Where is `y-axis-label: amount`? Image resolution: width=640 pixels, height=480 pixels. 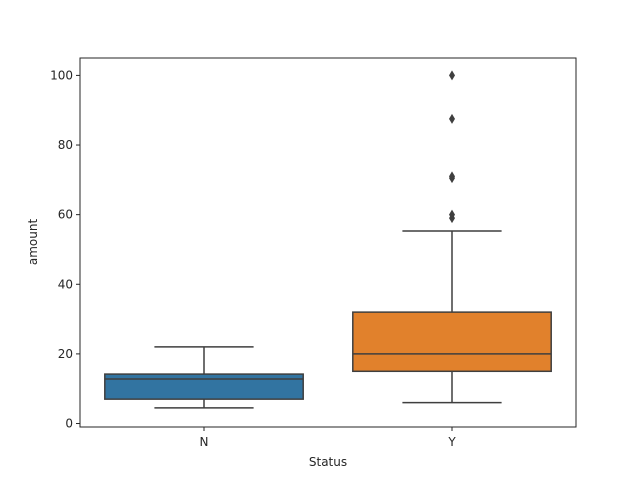
y-axis-label: amount is located at coordinates (33, 242).